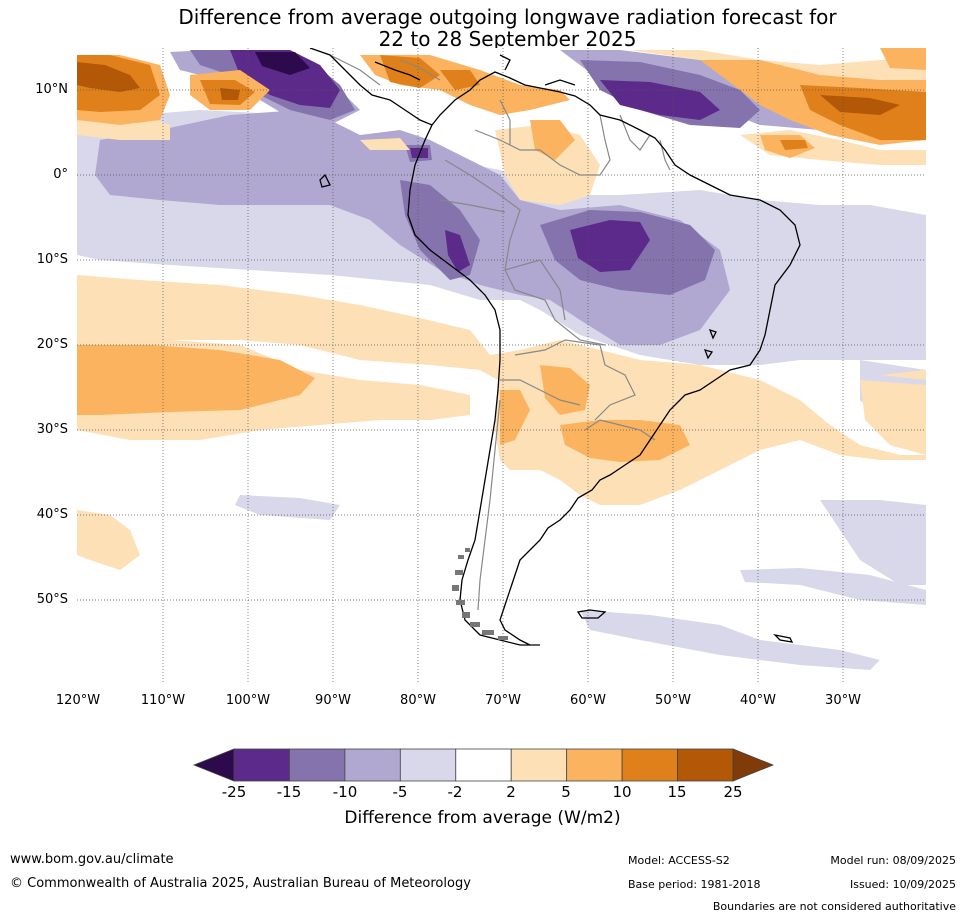 The width and height of the screenshot is (965, 919). Describe the element at coordinates (622, 792) in the screenshot. I see `colorbar-label-10: 10` at that location.